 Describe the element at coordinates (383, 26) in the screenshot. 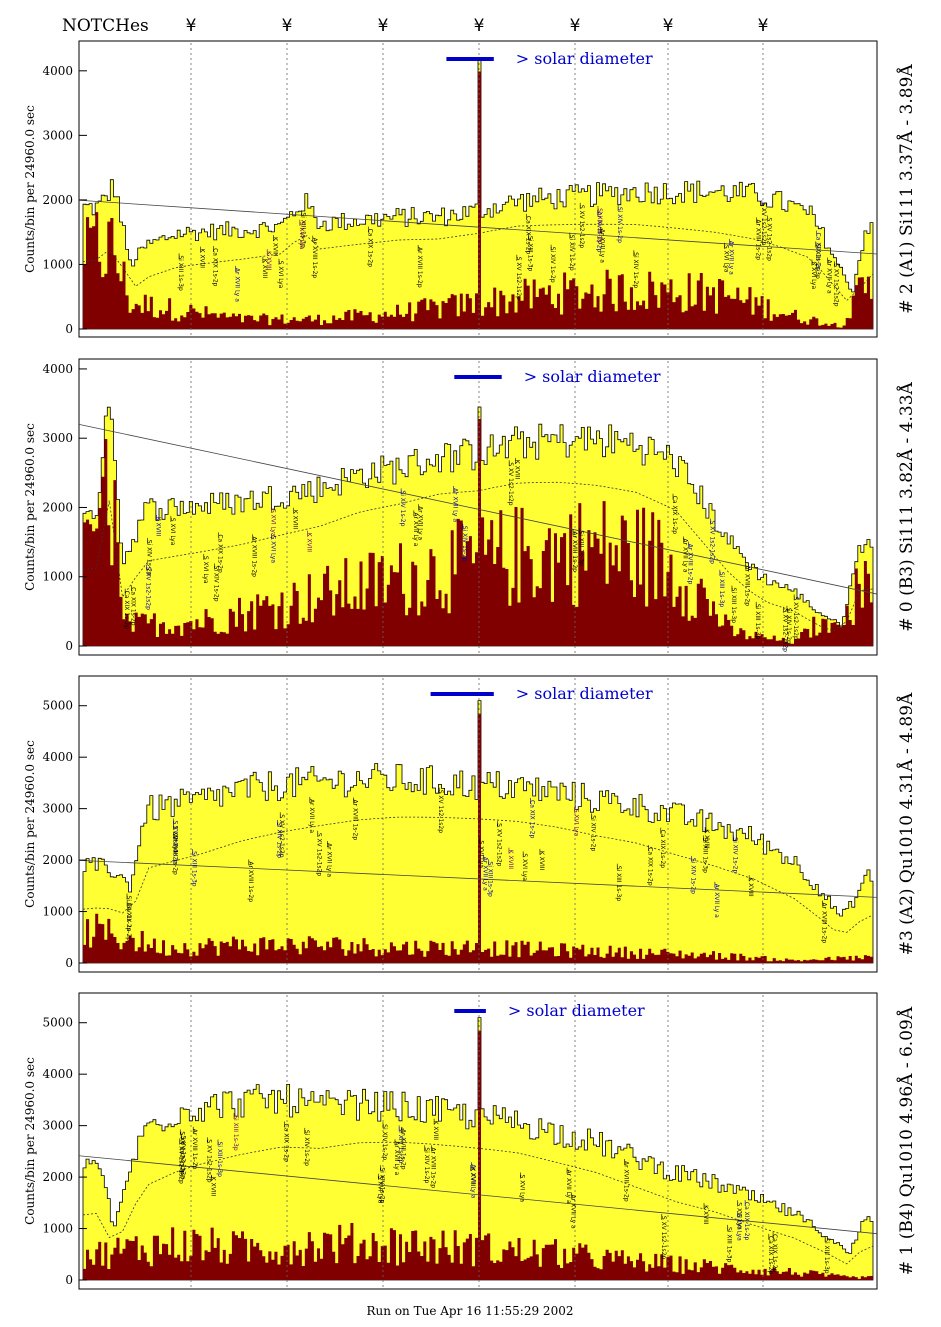

I see `notch-marker-3: ¥` at that location.